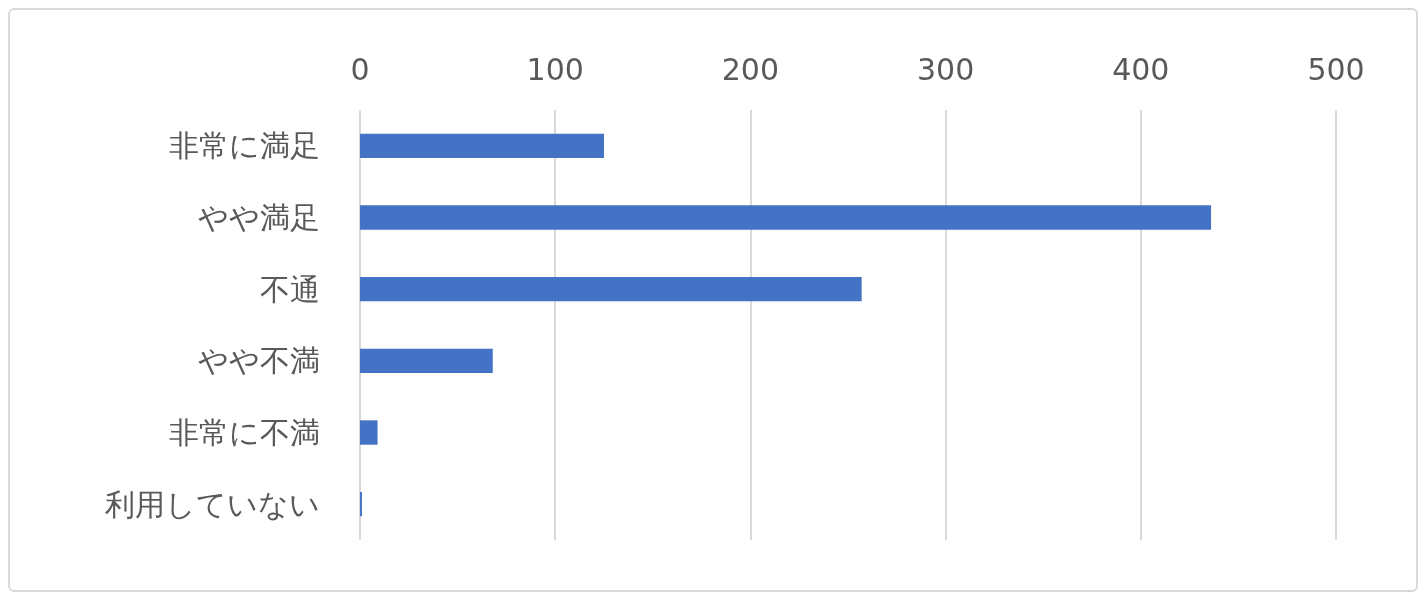  I want to click on x-tick-label: 0, so click(360, 69).